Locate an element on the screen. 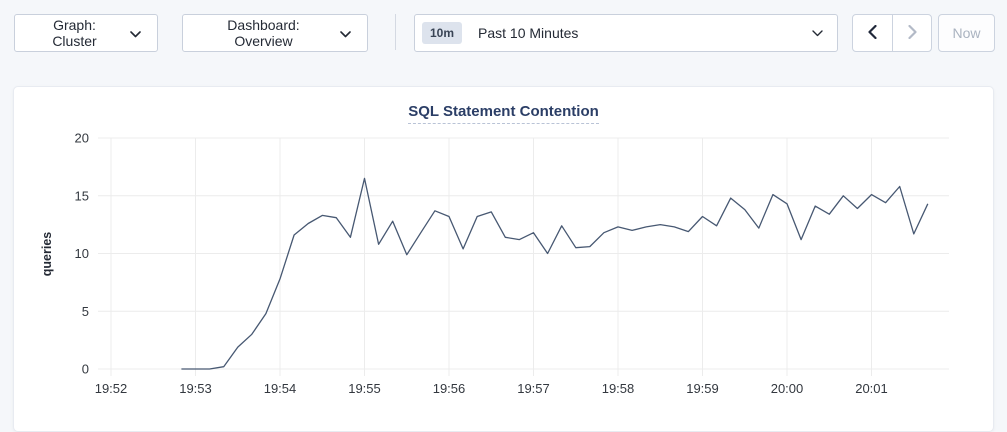 The image size is (1007, 432). y-axis-label: queries is located at coordinates (47, 254).